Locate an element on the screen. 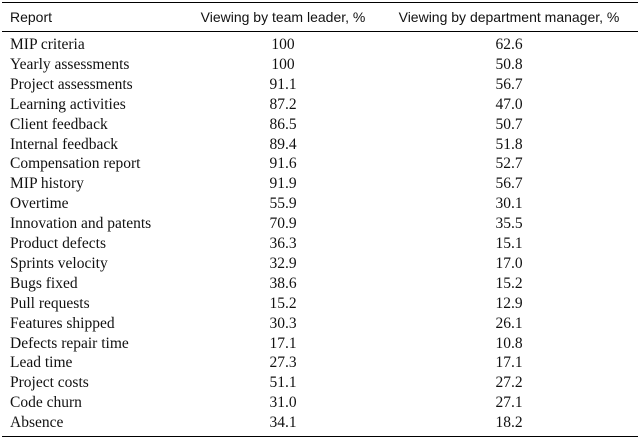  row-label: Code churn is located at coordinates (46, 403).